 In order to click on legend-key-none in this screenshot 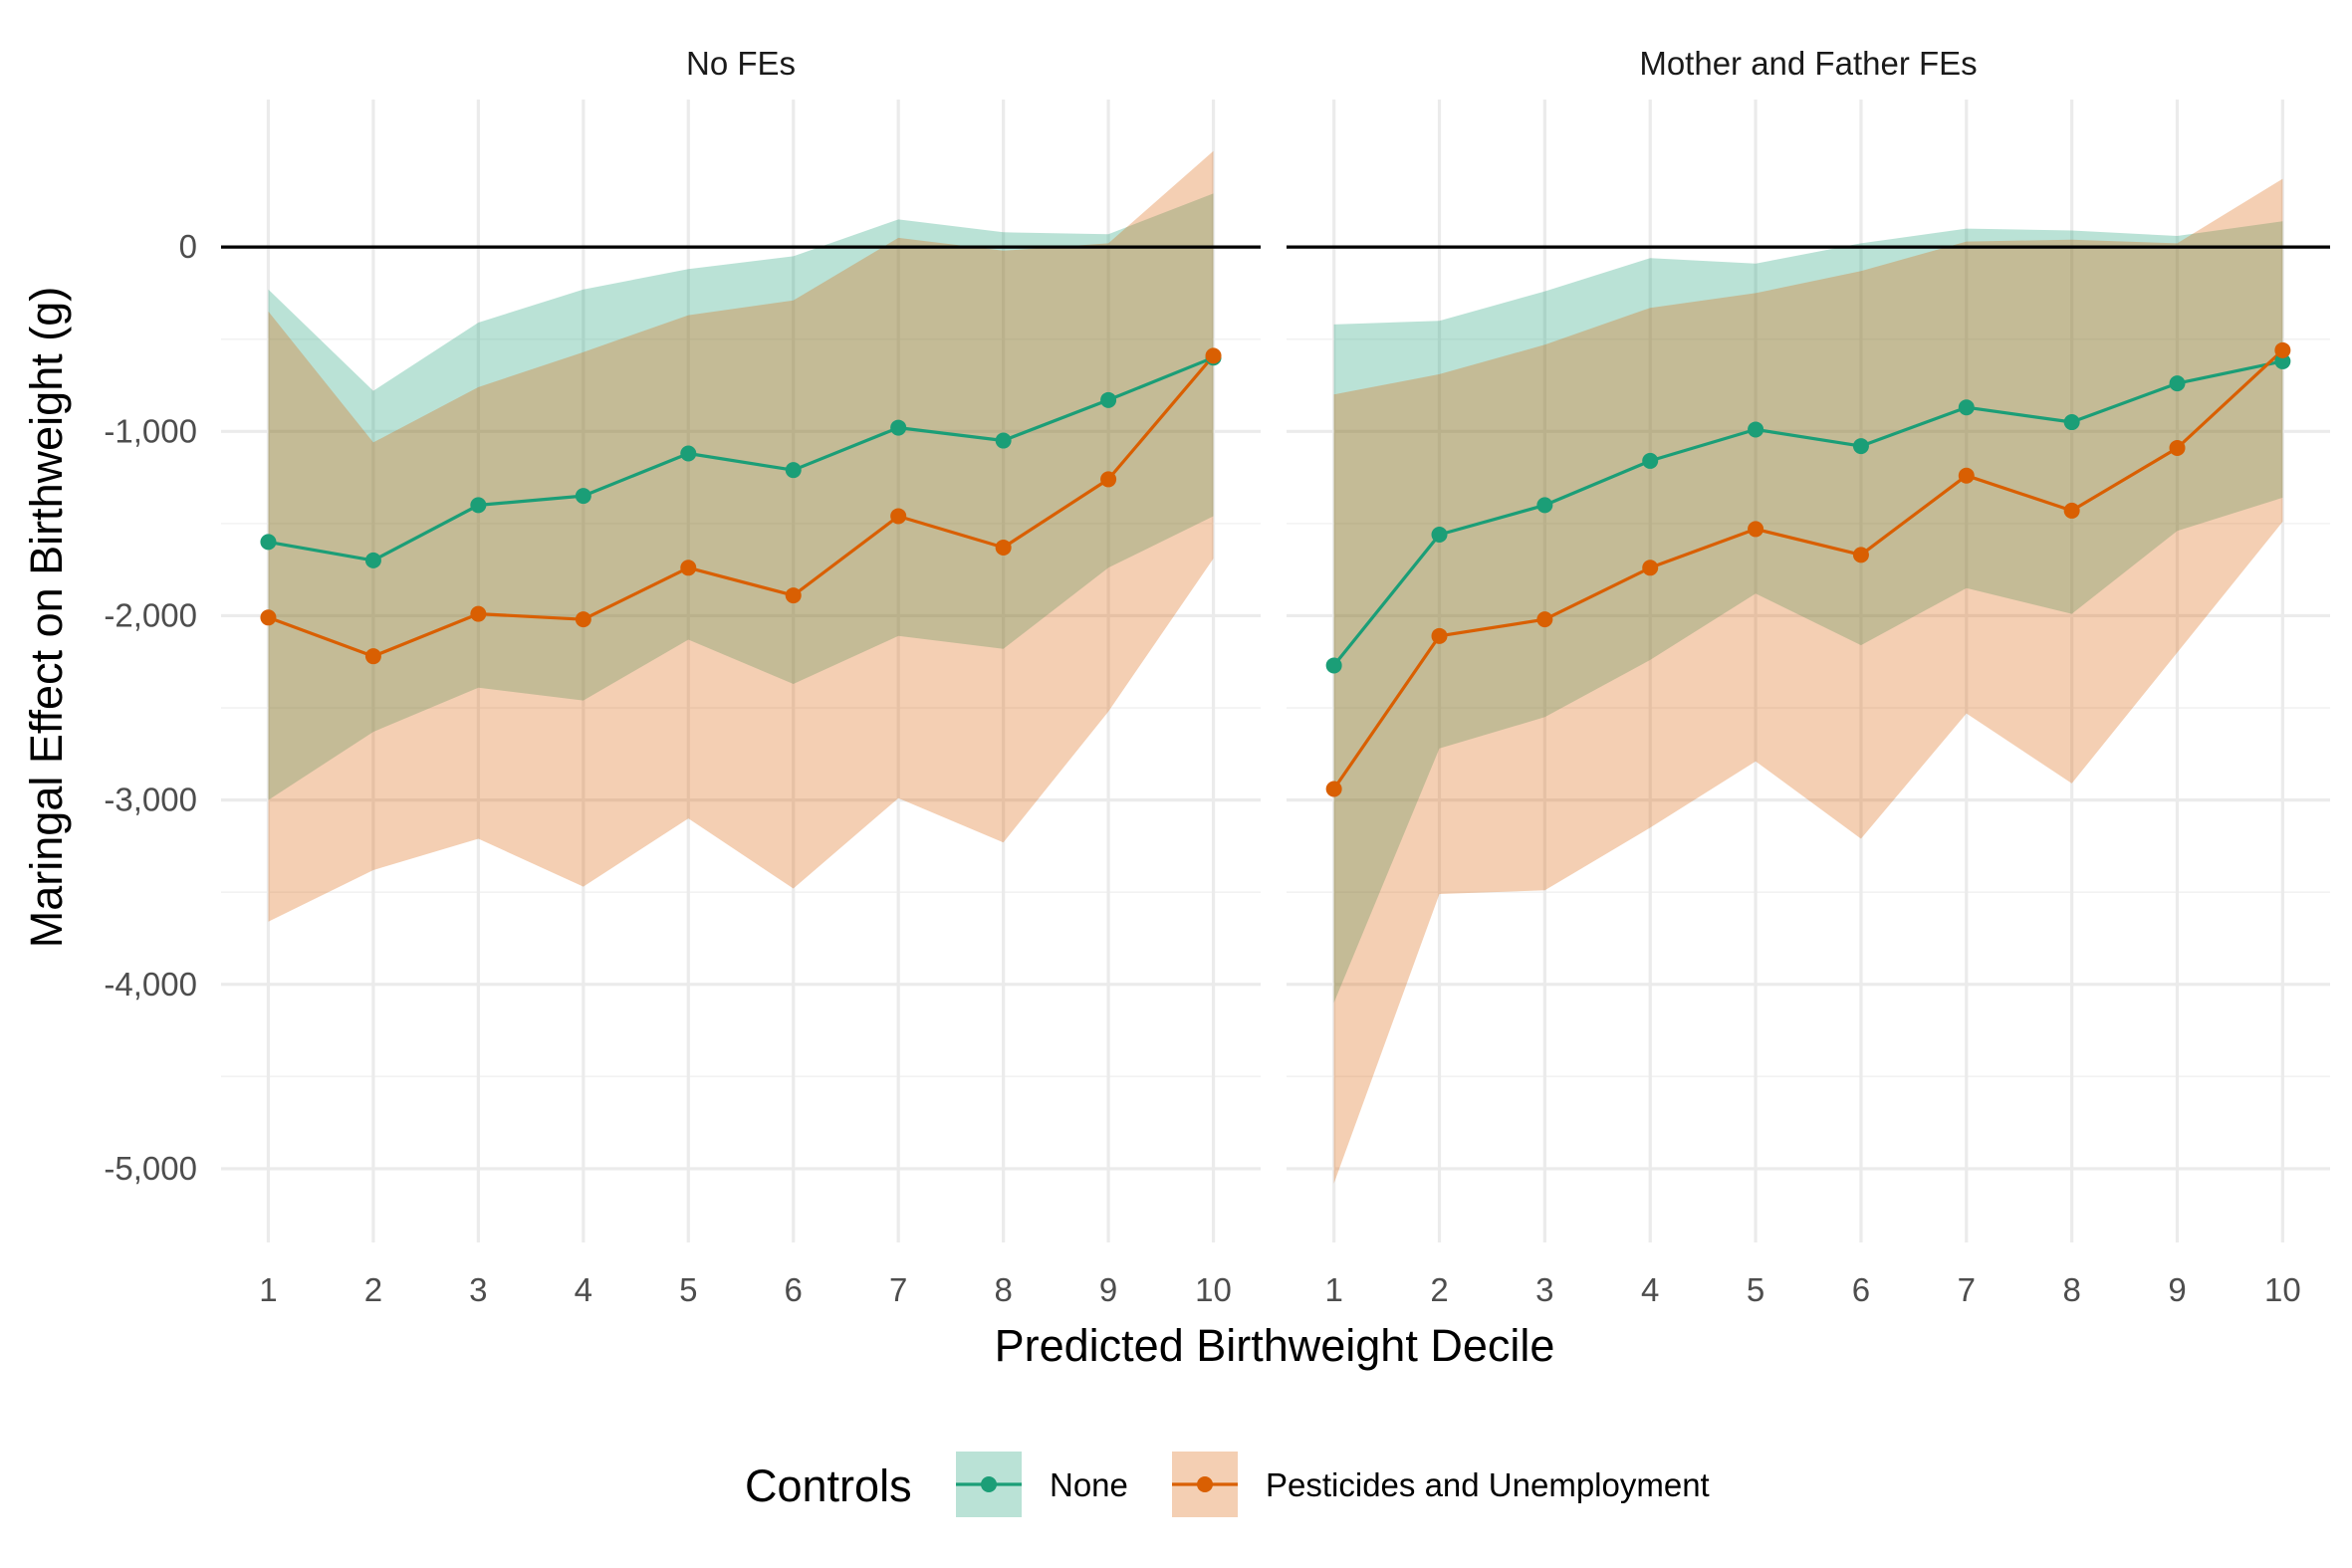, I will do `click(989, 1485)`.